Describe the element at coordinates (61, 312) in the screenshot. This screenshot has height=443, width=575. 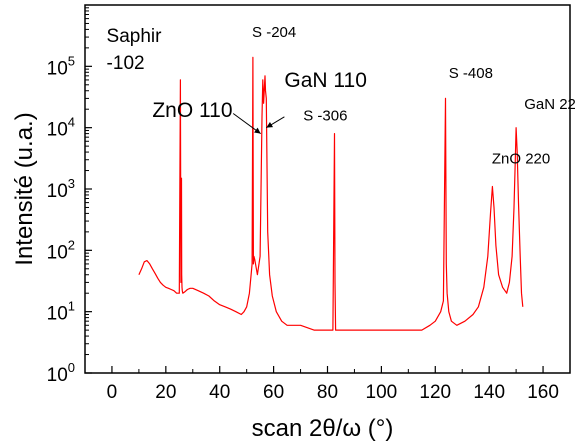
I see `y-tick-label: 10¹` at that location.